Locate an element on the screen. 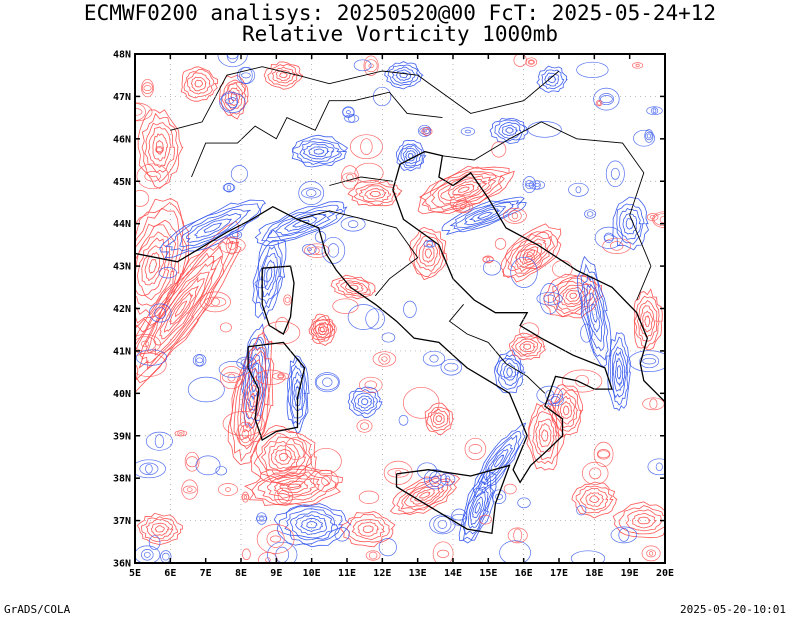 This screenshot has height=618, width=800. negative-vorticity-cell is located at coordinates (552, 79).